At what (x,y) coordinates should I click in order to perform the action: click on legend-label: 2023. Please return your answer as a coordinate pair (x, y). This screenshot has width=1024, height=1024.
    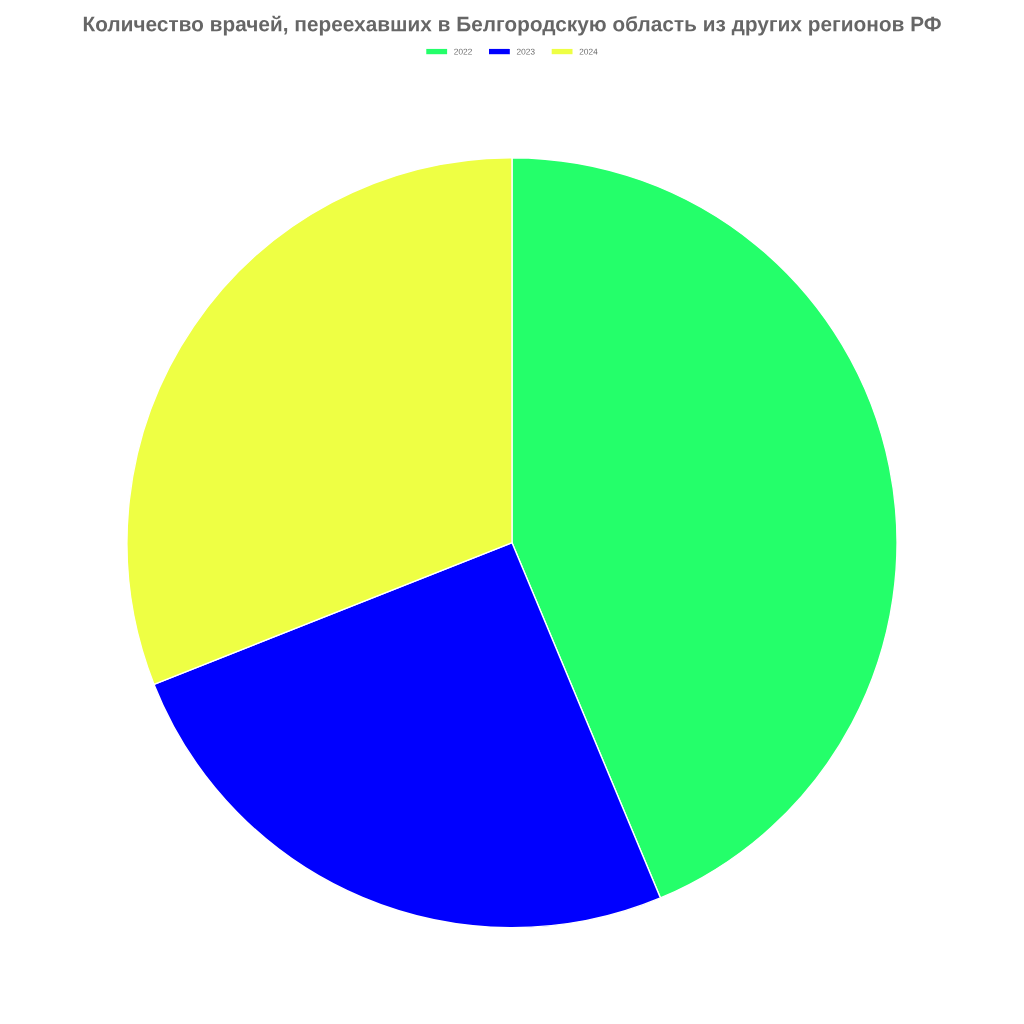
    Looking at the image, I should click on (525, 51).